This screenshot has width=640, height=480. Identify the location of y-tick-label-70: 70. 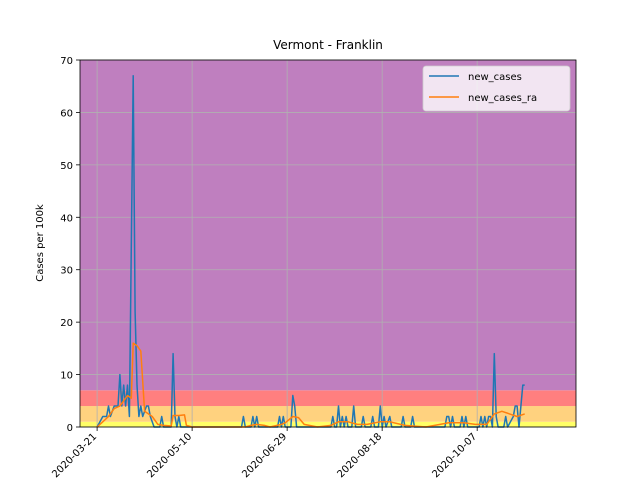
(66, 61).